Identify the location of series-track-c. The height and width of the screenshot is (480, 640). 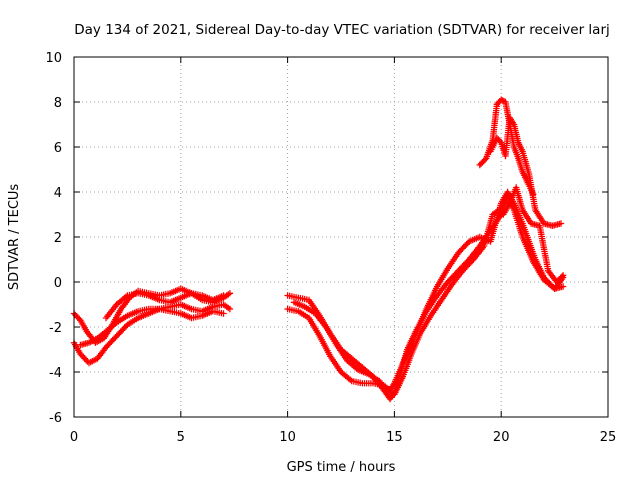
(152, 327).